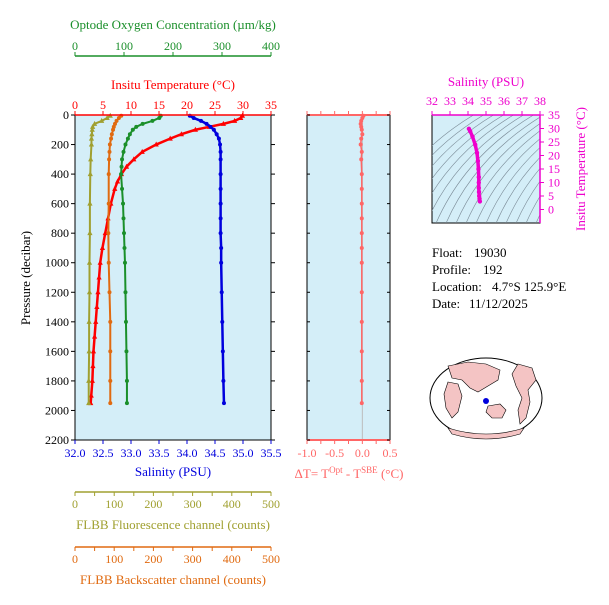 The width and height of the screenshot is (609, 605). What do you see at coordinates (432, 101) in the screenshot?
I see `ts-salinity-tick-label: 32` at bounding box center [432, 101].